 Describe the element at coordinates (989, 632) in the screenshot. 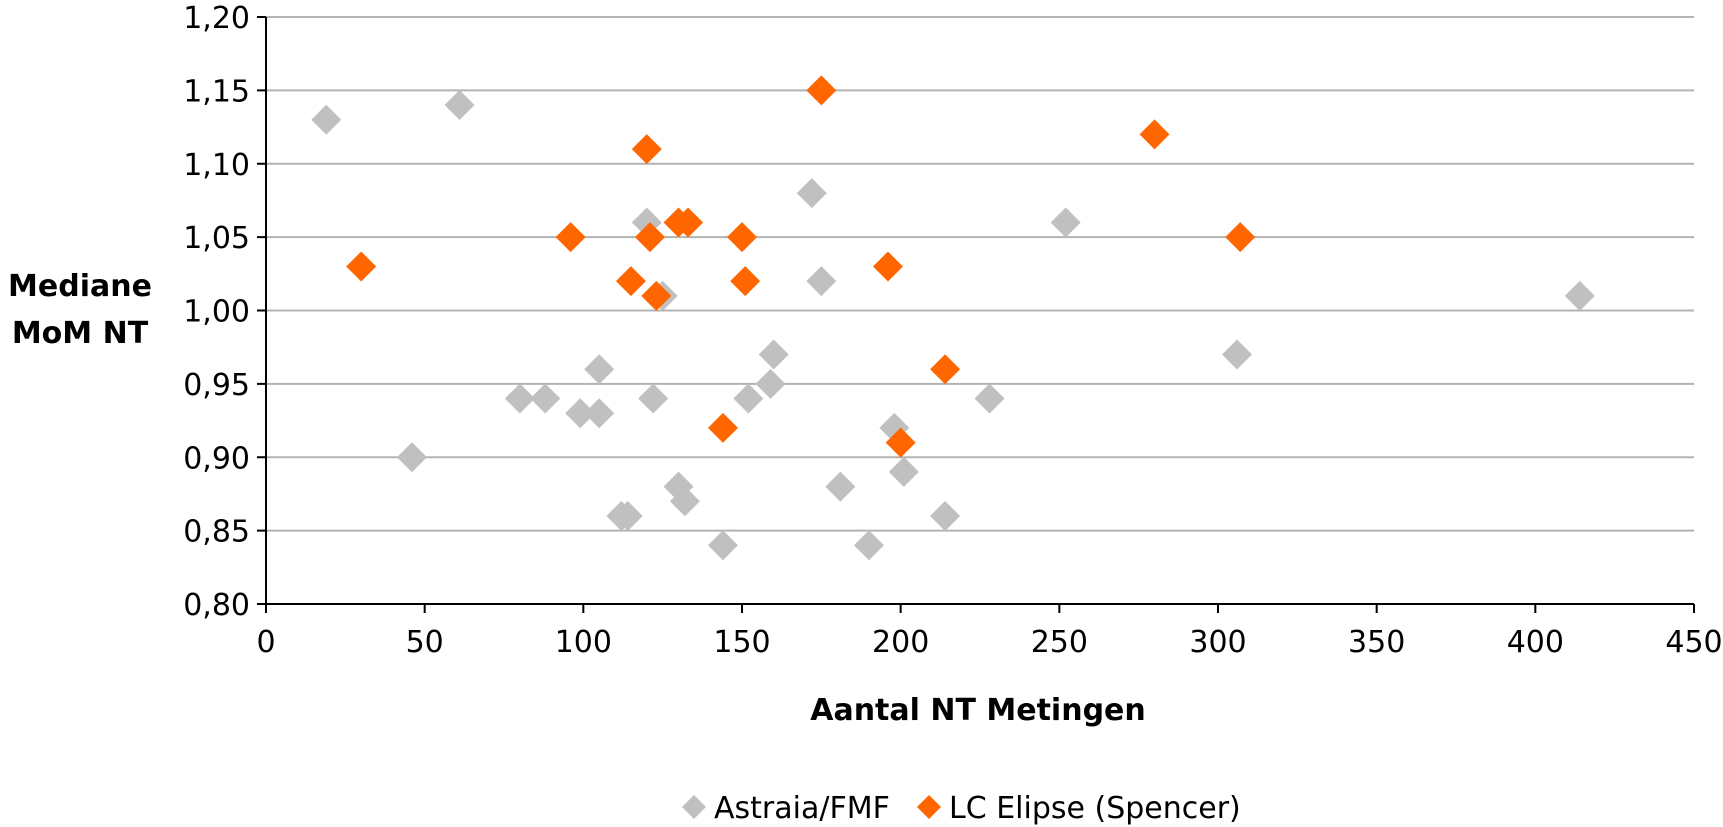

I see `x-axis-ticks: 0 50 100 150 200 250 300 350 400 450` at that location.